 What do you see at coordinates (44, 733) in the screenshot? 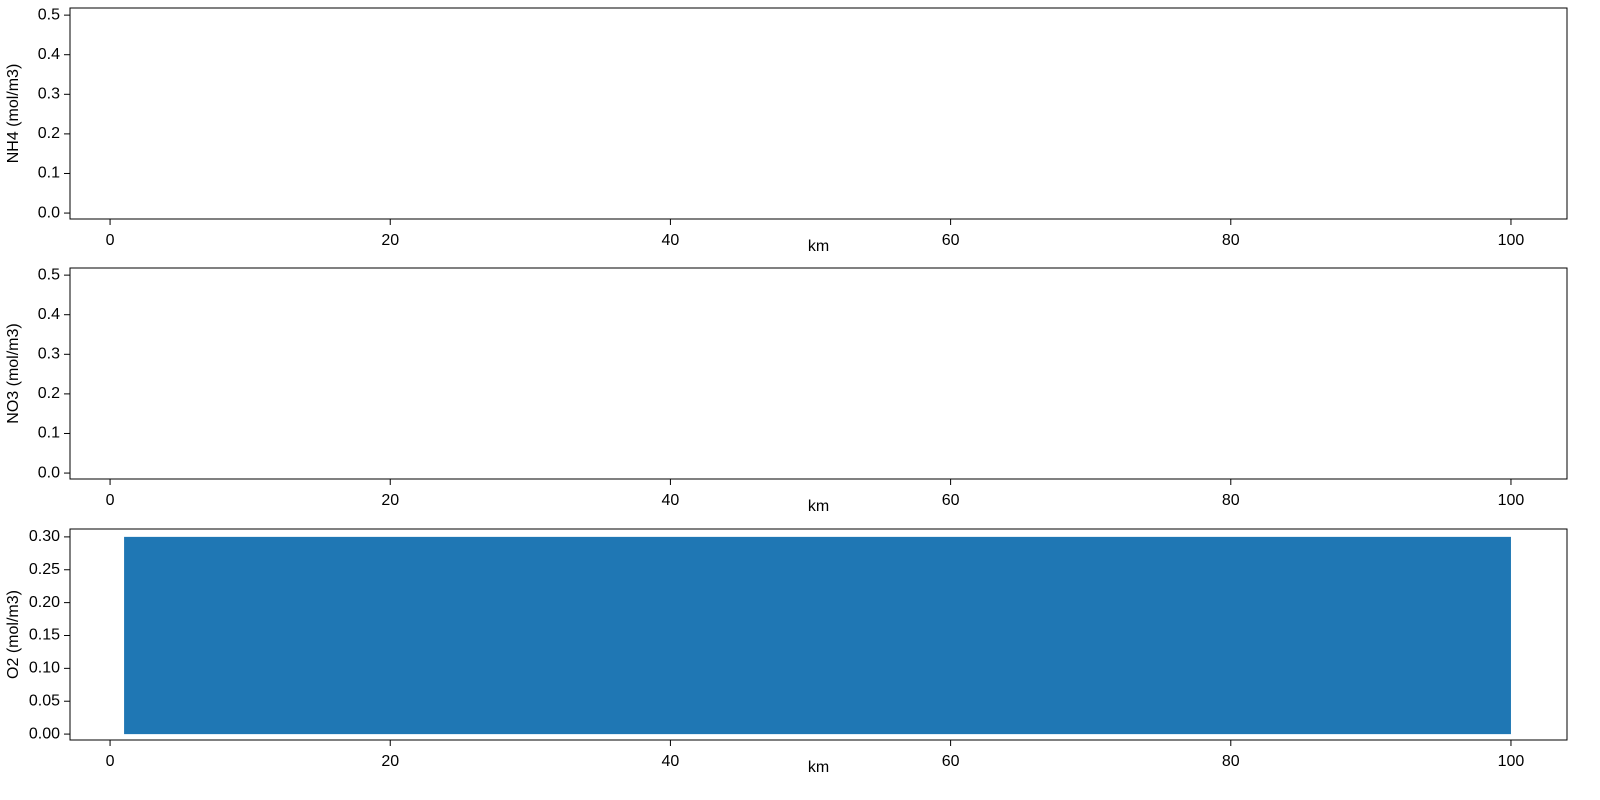
I see `y-tick-label: 0.00` at bounding box center [44, 733].